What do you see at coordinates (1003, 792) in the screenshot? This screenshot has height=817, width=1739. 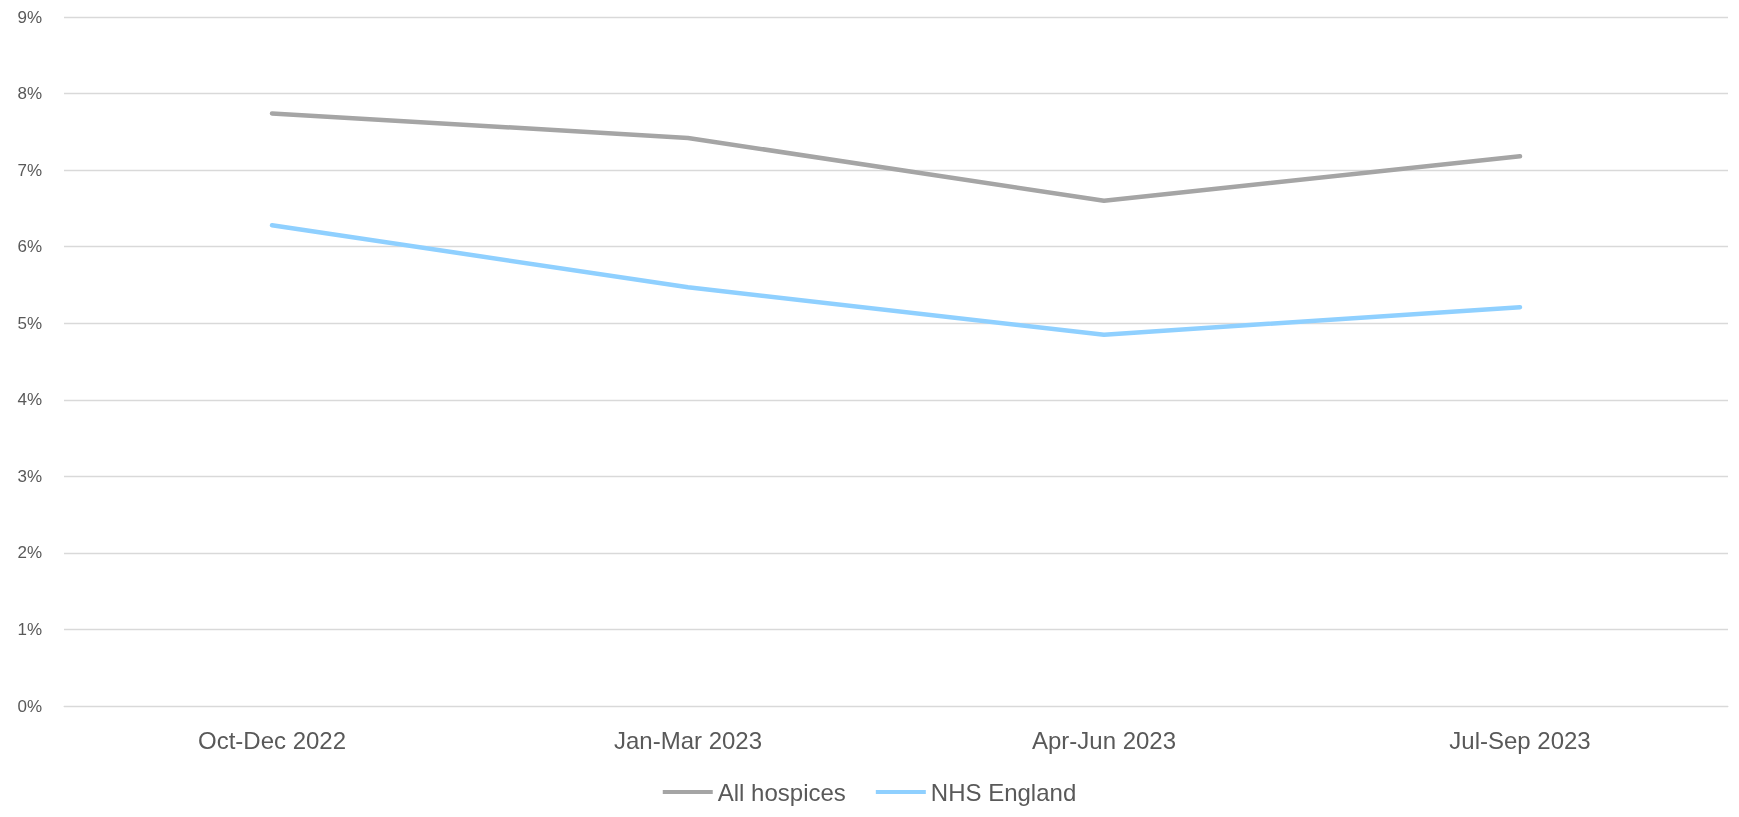 I see `legend-label: NHS England` at bounding box center [1003, 792].